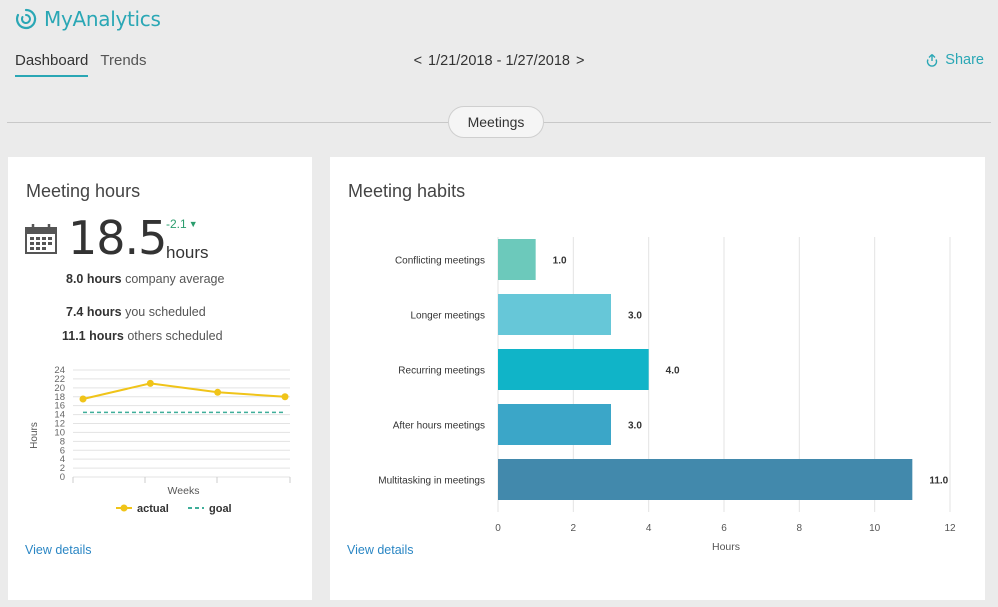 Image resolution: width=998 pixels, height=607 pixels. Describe the element at coordinates (184, 391) in the screenshot. I see `series-actual-line` at that location.